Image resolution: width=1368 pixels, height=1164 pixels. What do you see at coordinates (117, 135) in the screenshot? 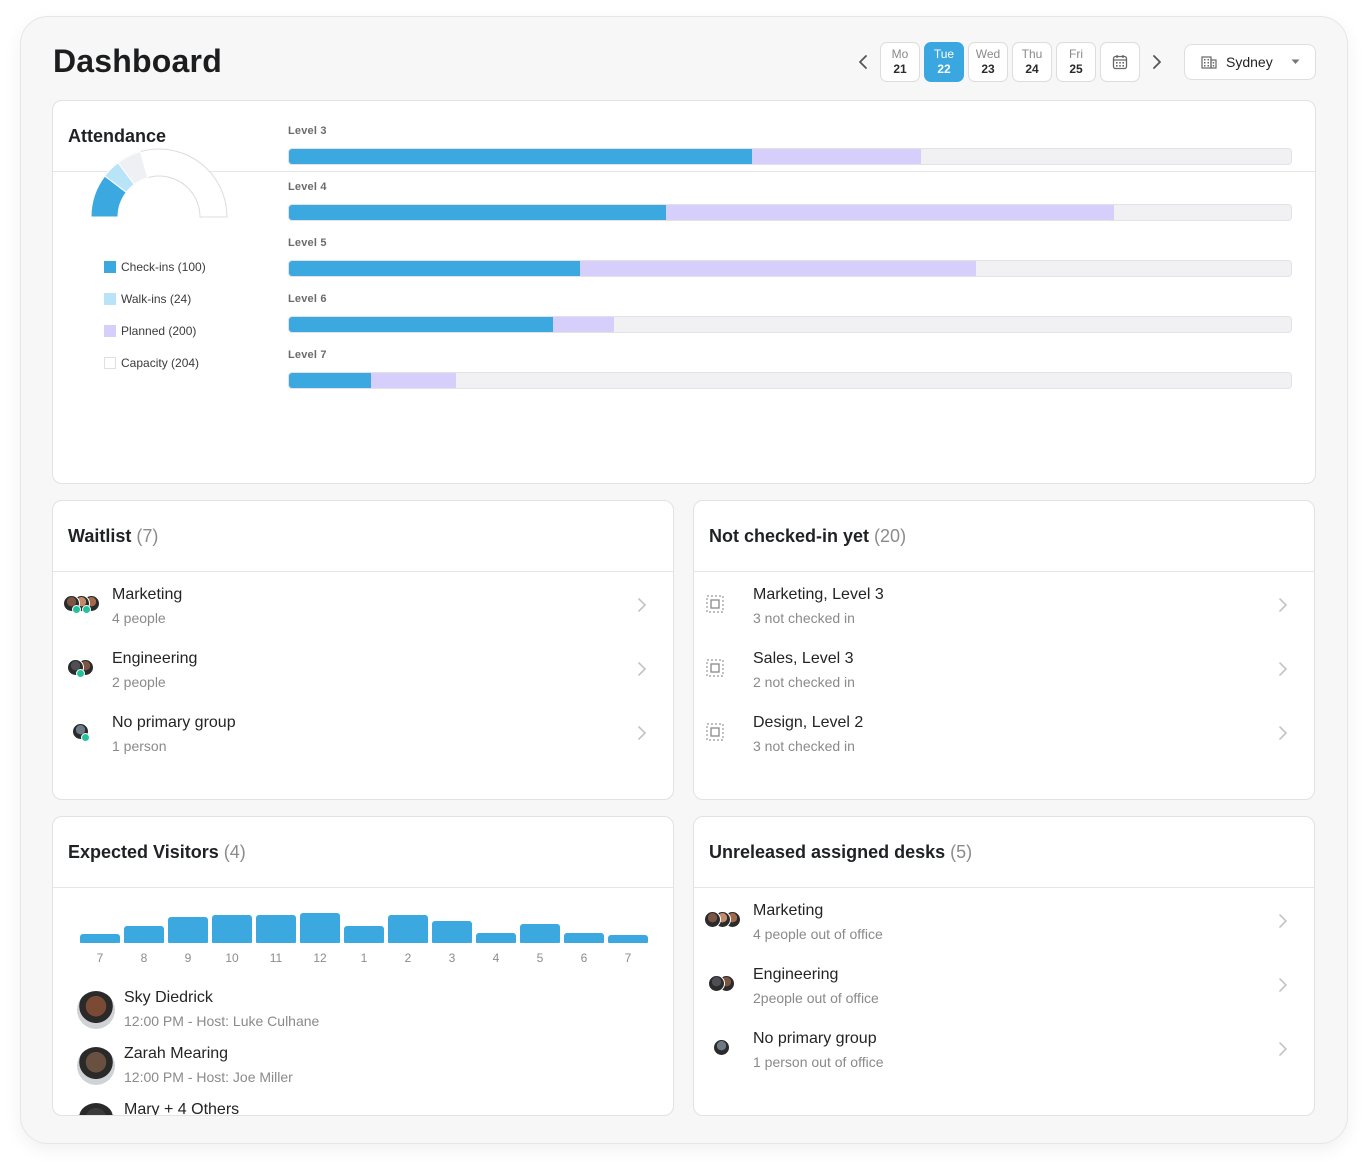
I see `attendance-title: Attendance` at bounding box center [117, 135].